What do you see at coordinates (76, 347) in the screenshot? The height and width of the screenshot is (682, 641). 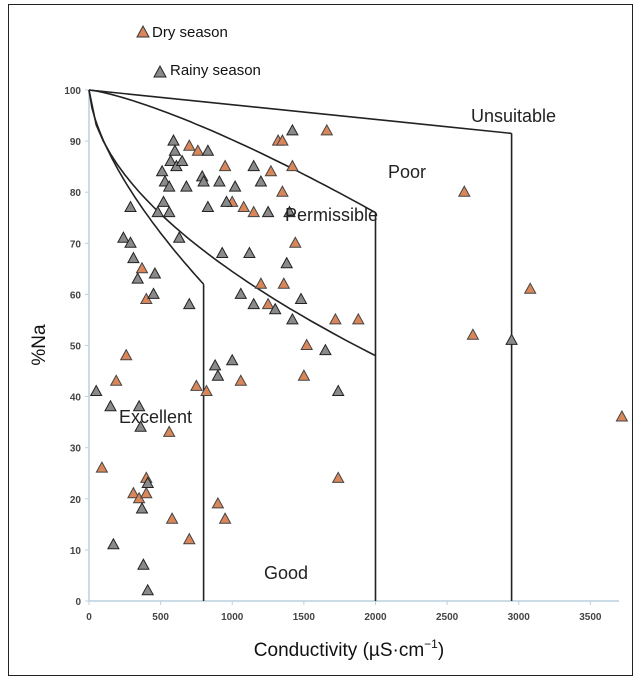 I see `y-tick-label: 50` at bounding box center [76, 347].